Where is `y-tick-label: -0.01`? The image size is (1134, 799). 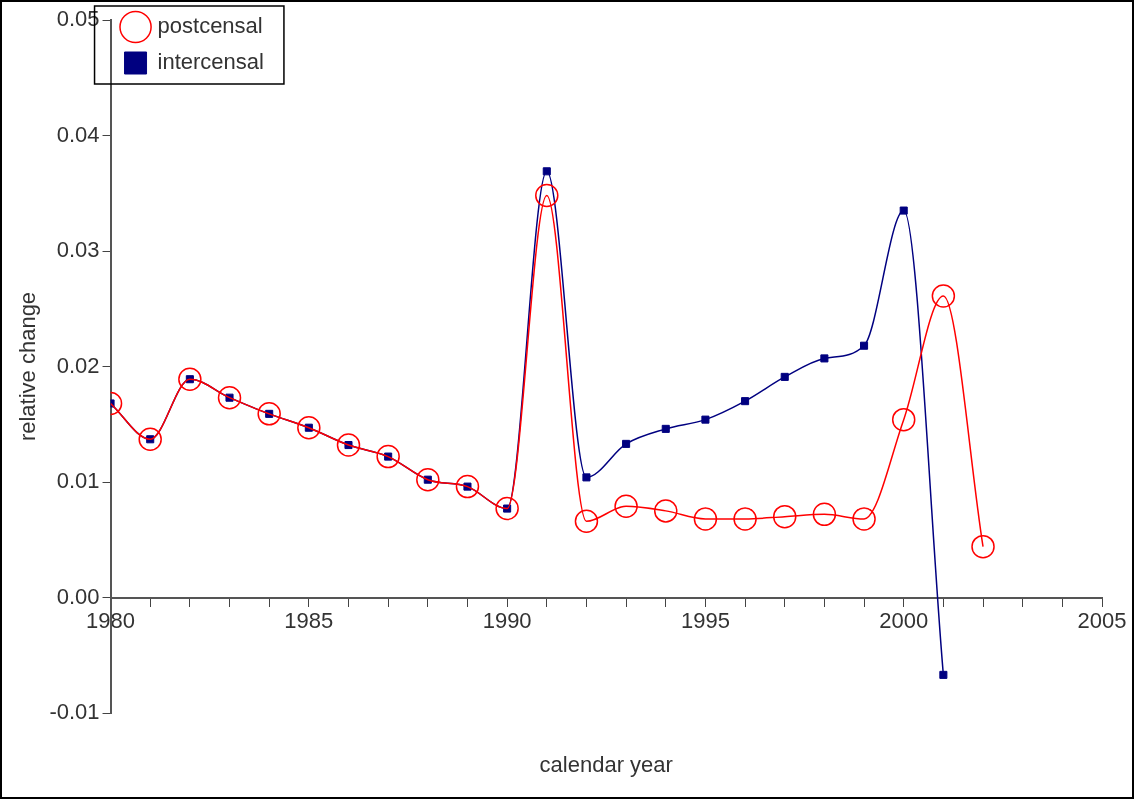 y-tick-label: -0.01 is located at coordinates (74, 712).